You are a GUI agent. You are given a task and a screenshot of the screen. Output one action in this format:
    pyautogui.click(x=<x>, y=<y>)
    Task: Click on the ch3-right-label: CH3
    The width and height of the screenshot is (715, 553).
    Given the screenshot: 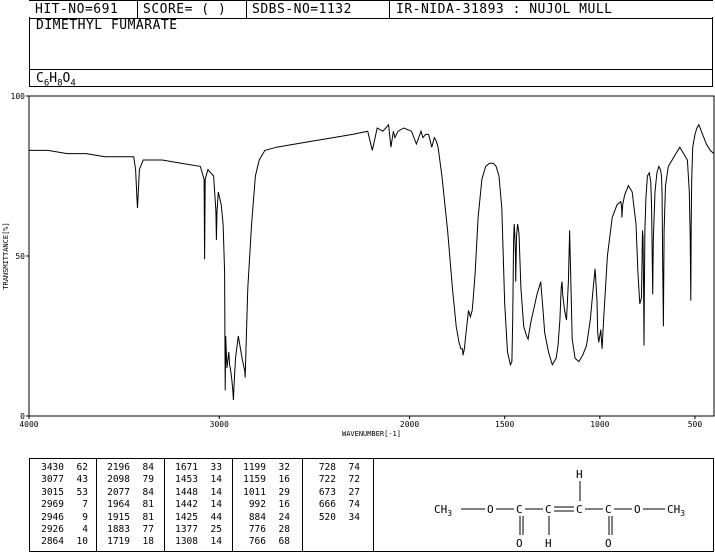 What is the action you would take?
    pyautogui.click(x=676, y=510)
    